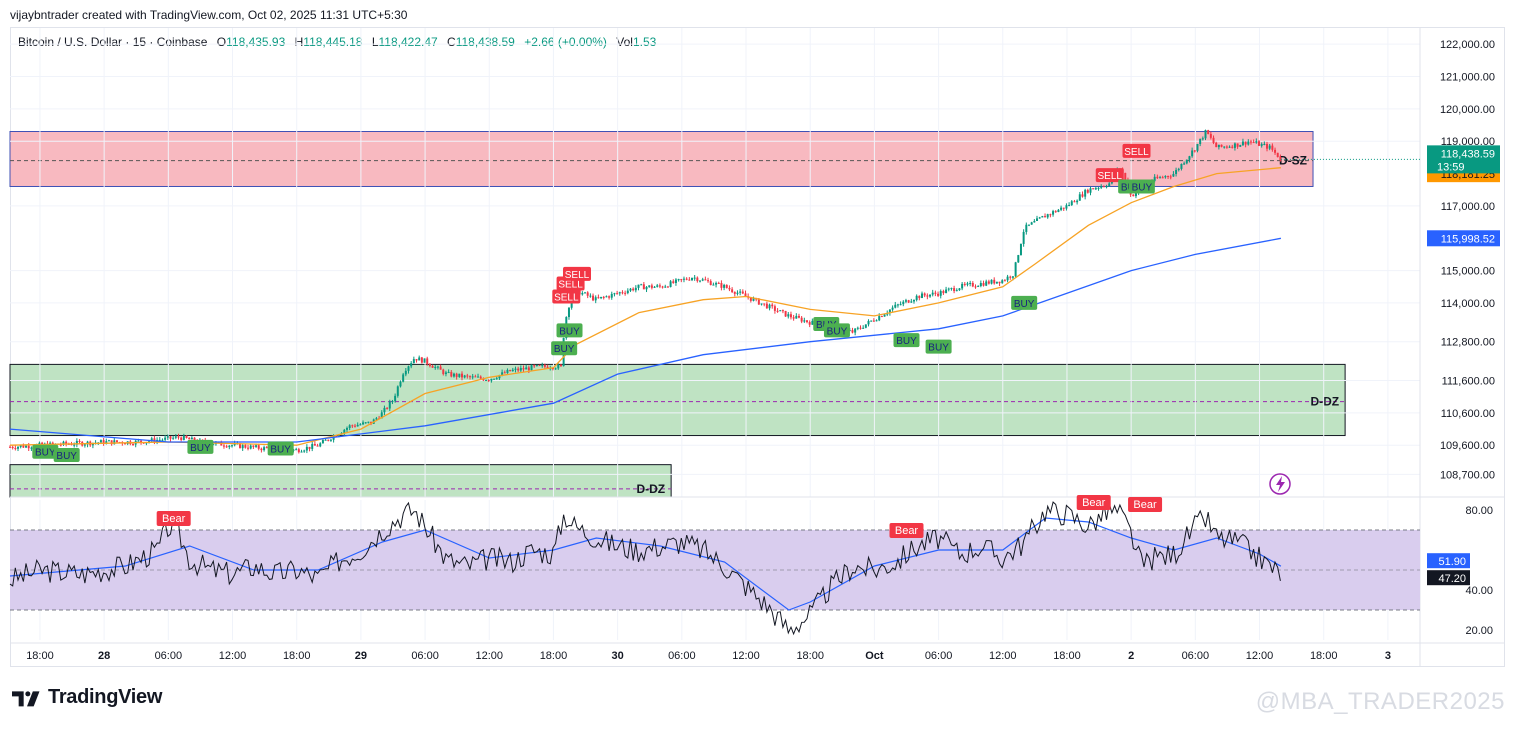 This screenshot has width=1515, height=729. Describe the element at coordinates (256, 42) in the screenshot. I see `open-value: 118,435.93` at that location.